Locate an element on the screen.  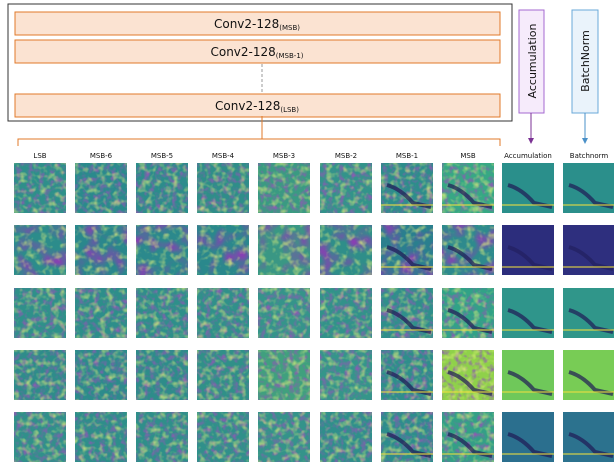
conv-label: Conv2-128(MSB) is located at coordinates (257, 24).